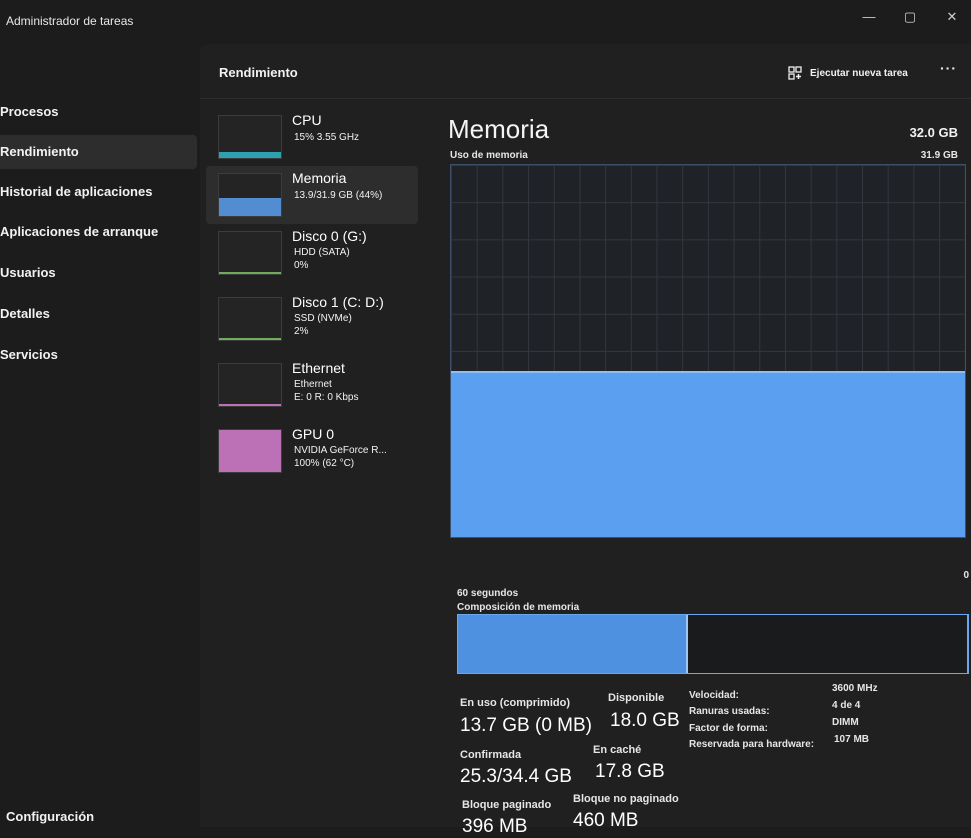  Describe the element at coordinates (25, 313) in the screenshot. I see `sidebar-item-label: Detalles` at that location.